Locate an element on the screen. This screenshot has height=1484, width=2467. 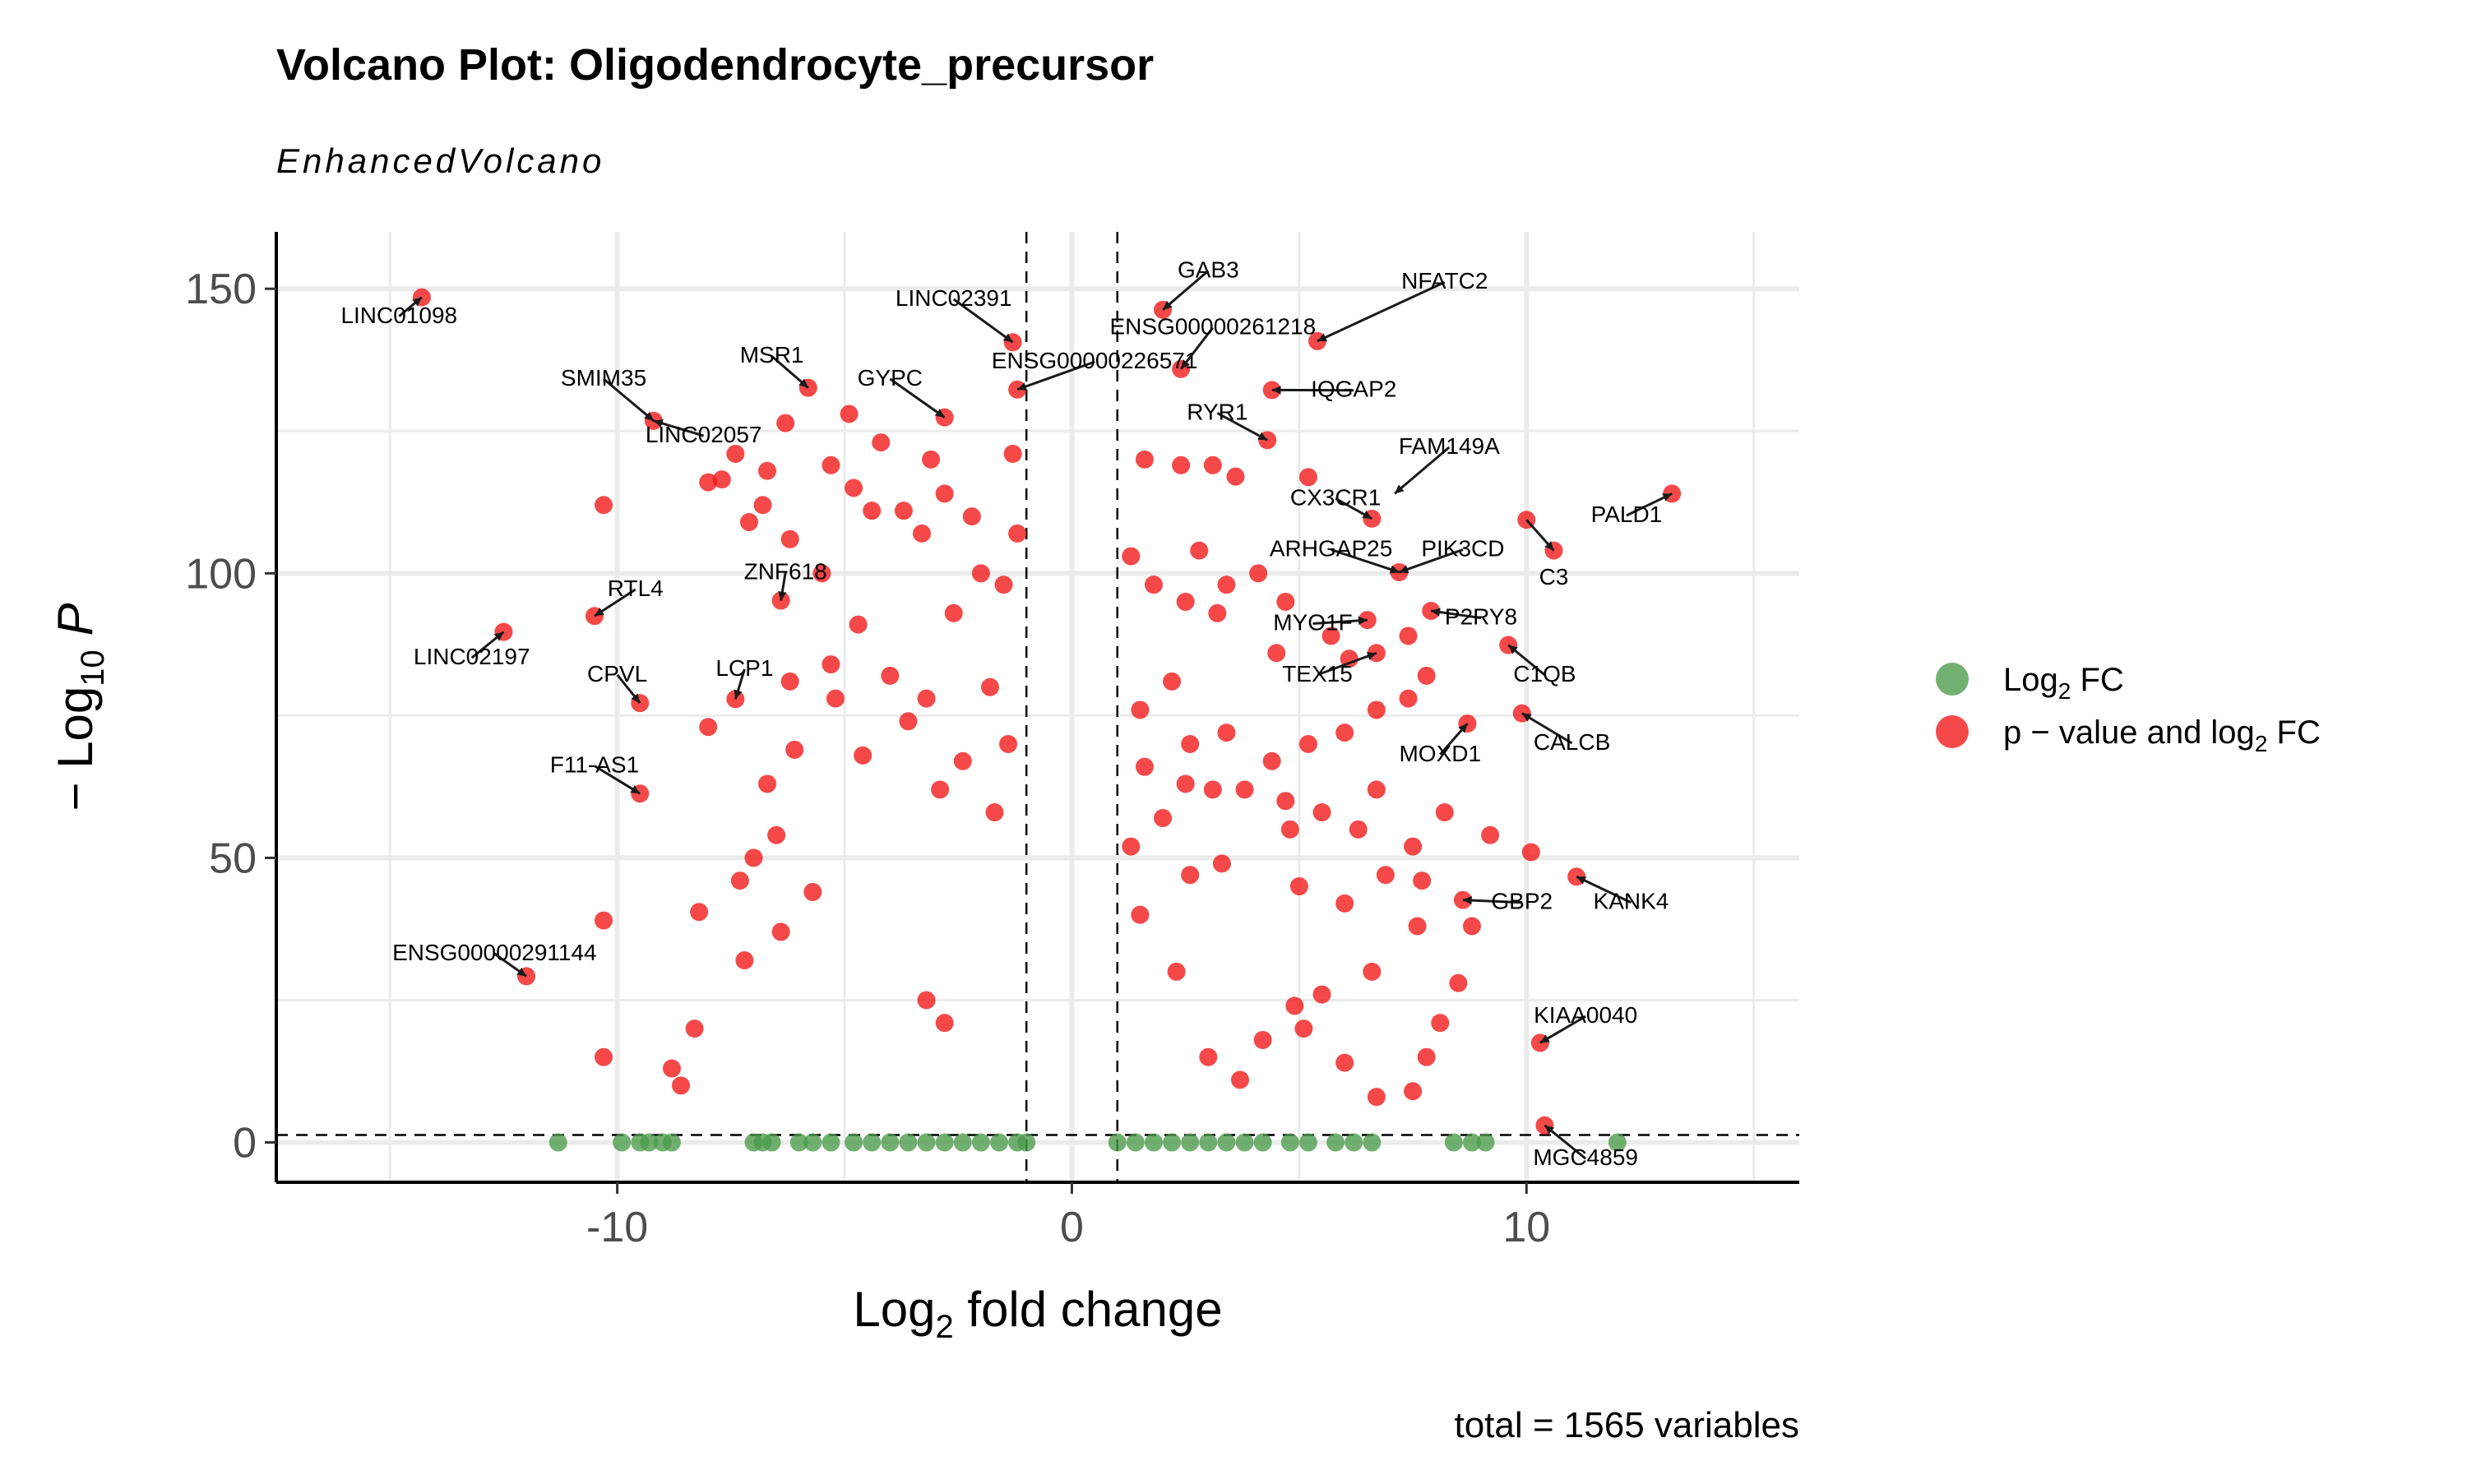
x-axis-title: Log2 fold change is located at coordinates (1037, 1314).